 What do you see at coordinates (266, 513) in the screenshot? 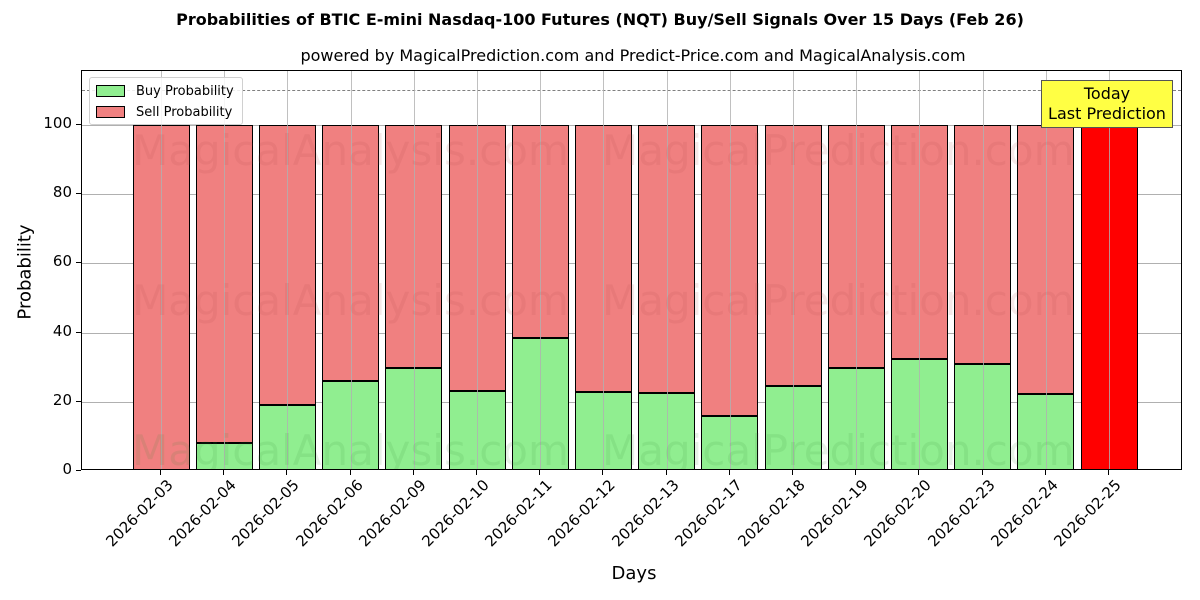
I see `x-tick-label: 2026-02-05` at bounding box center [266, 513].